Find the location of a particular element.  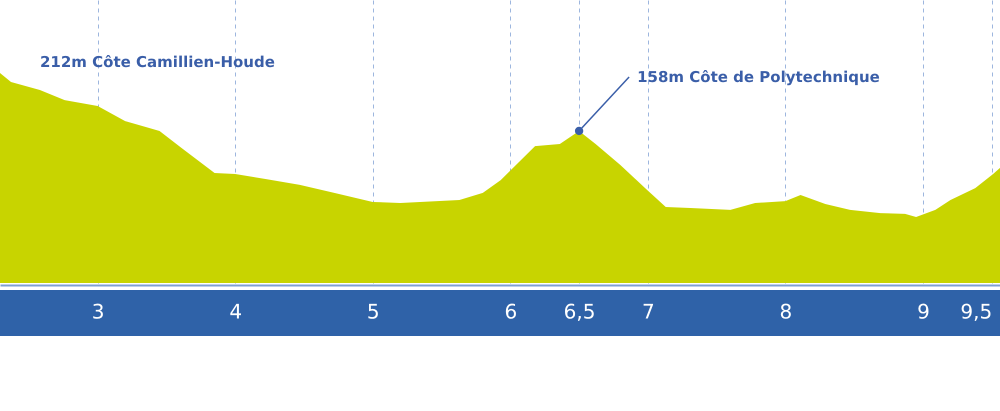

text: 212m Côte Camillien-Houde is located at coordinates (157, 62).